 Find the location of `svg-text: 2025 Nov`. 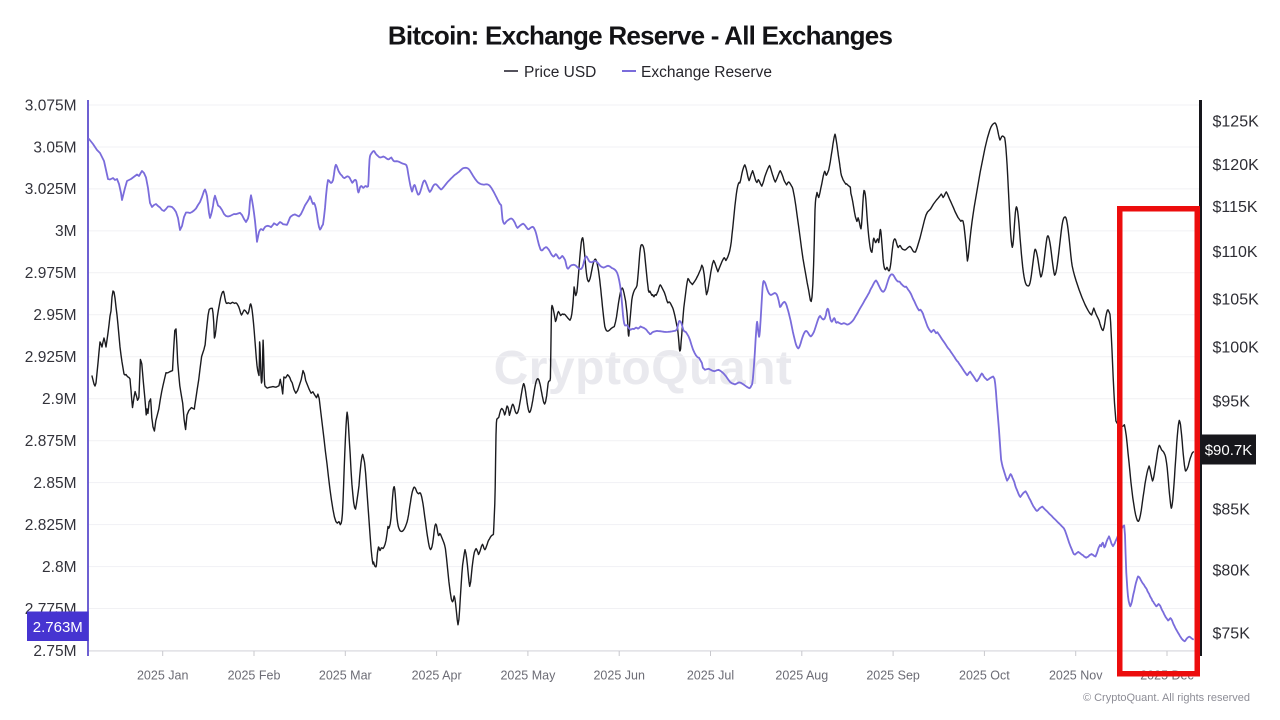

svg-text: 2025 Nov is located at coordinates (1076, 676).